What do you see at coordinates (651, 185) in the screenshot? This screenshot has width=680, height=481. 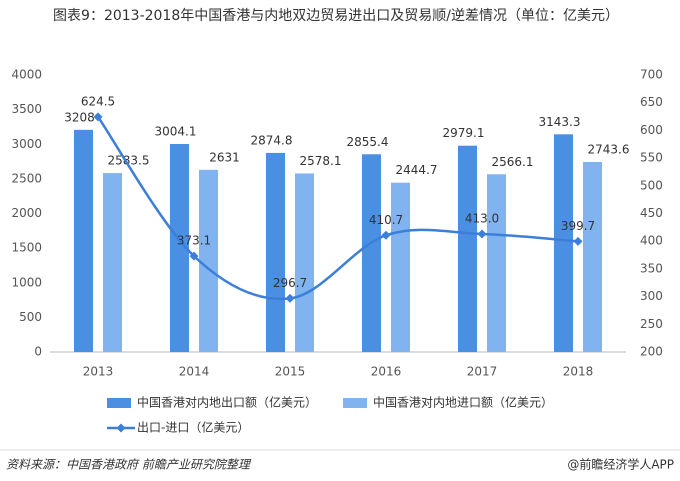 I see `y2-tick-label: 500` at bounding box center [651, 185].